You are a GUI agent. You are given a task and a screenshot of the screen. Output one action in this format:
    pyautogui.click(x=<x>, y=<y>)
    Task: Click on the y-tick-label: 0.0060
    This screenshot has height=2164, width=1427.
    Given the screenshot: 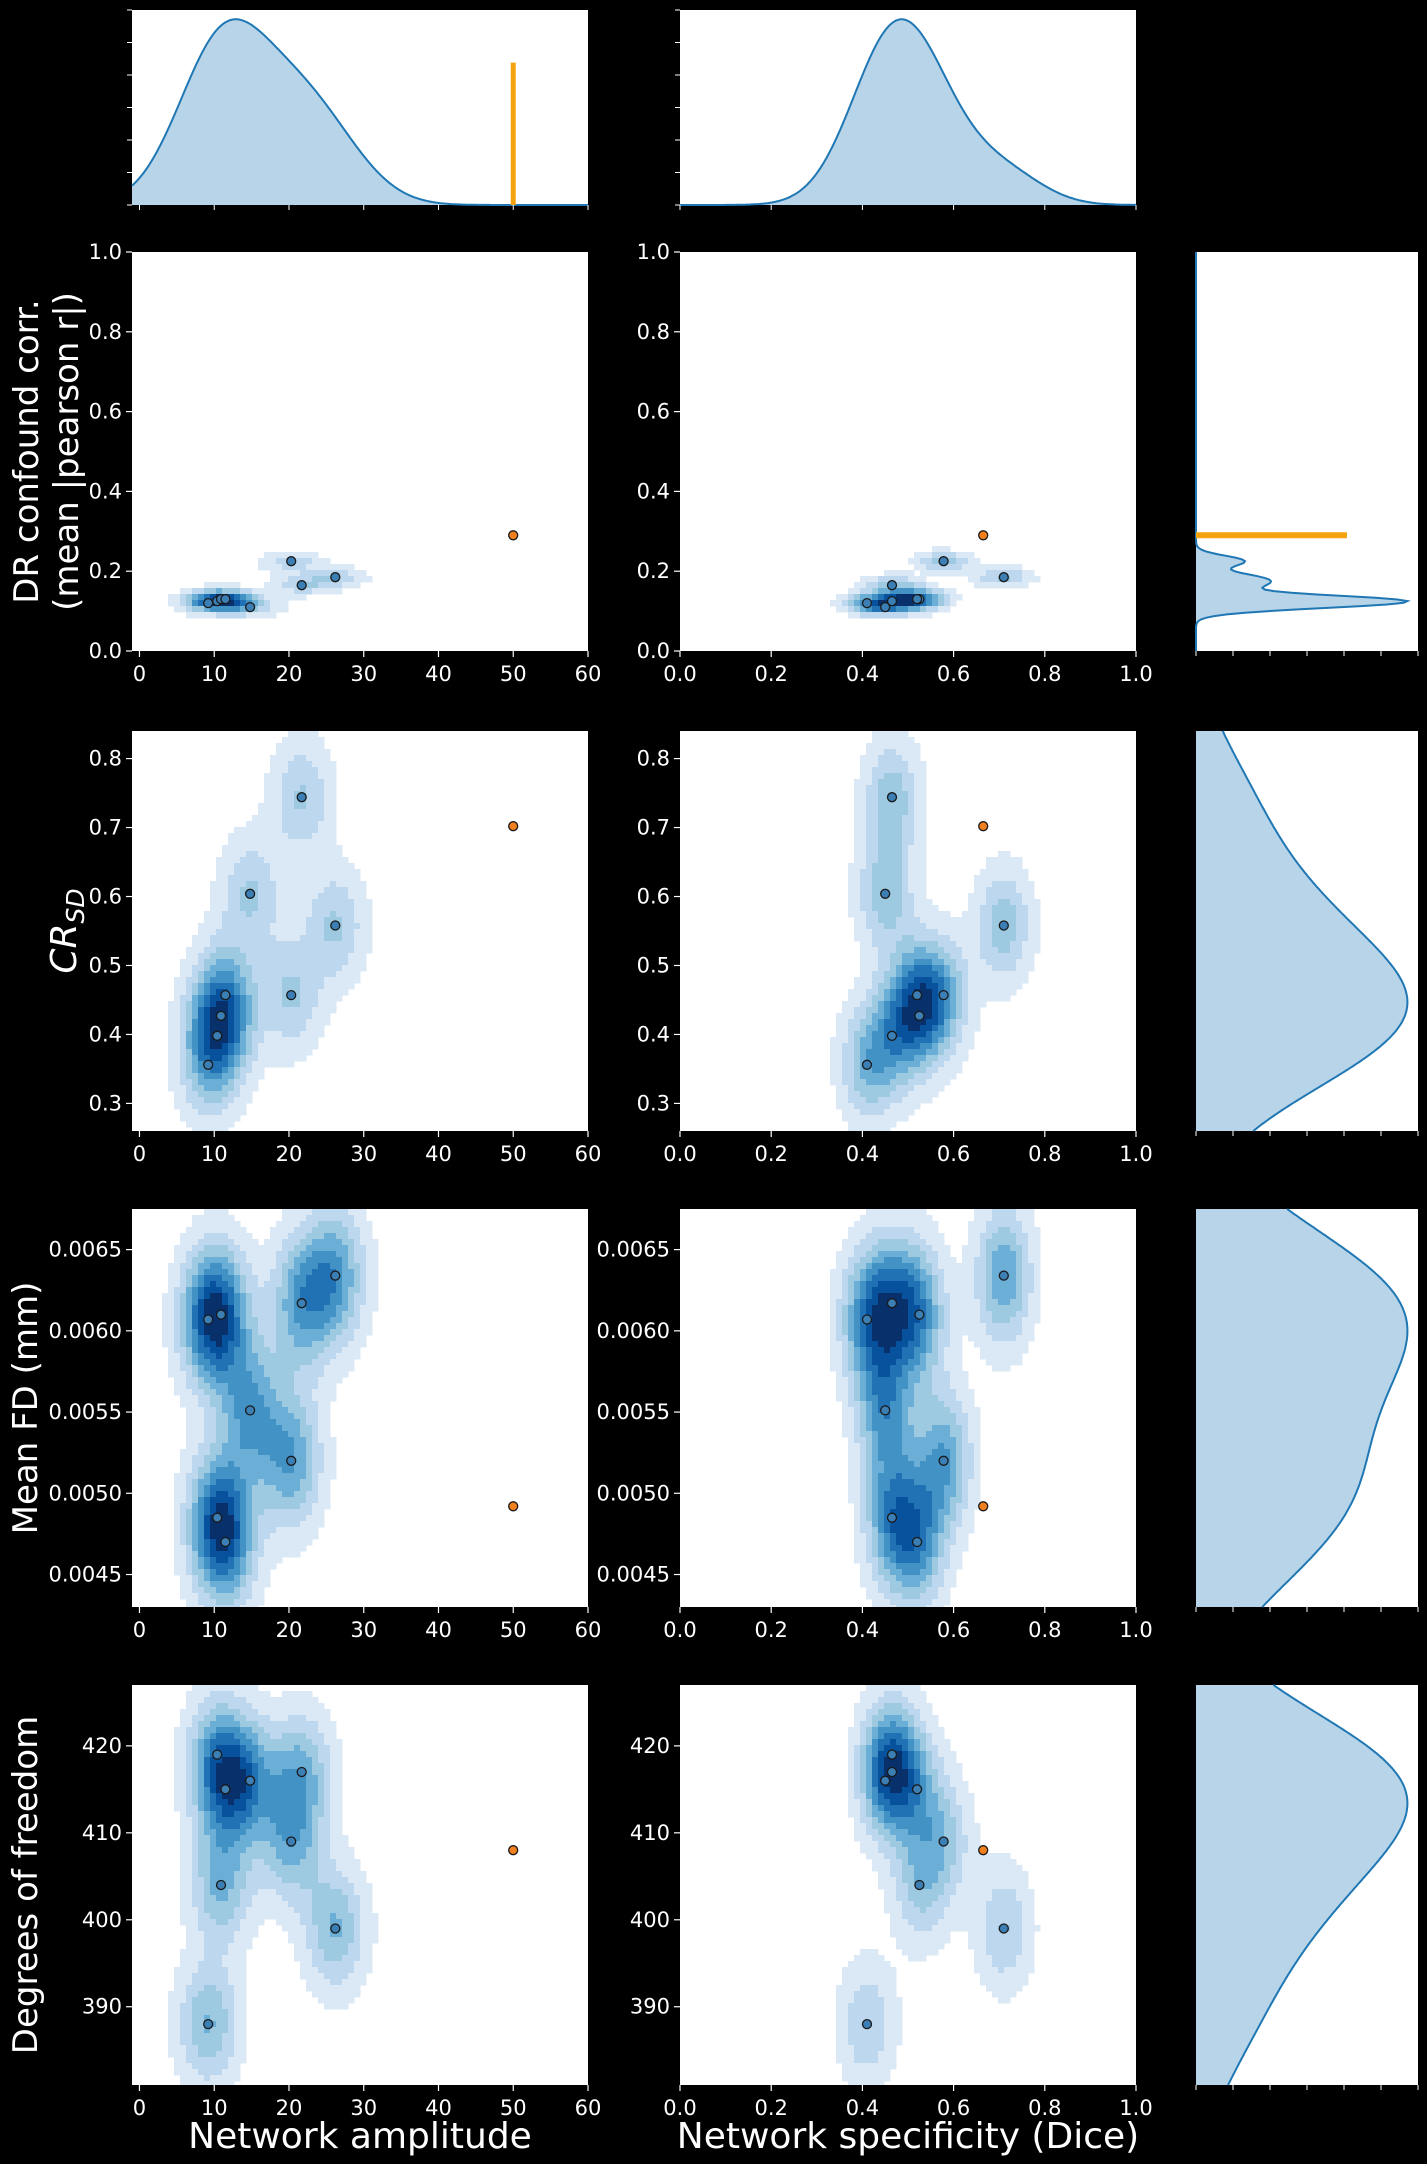 What is the action you would take?
    pyautogui.click(x=85, y=1331)
    